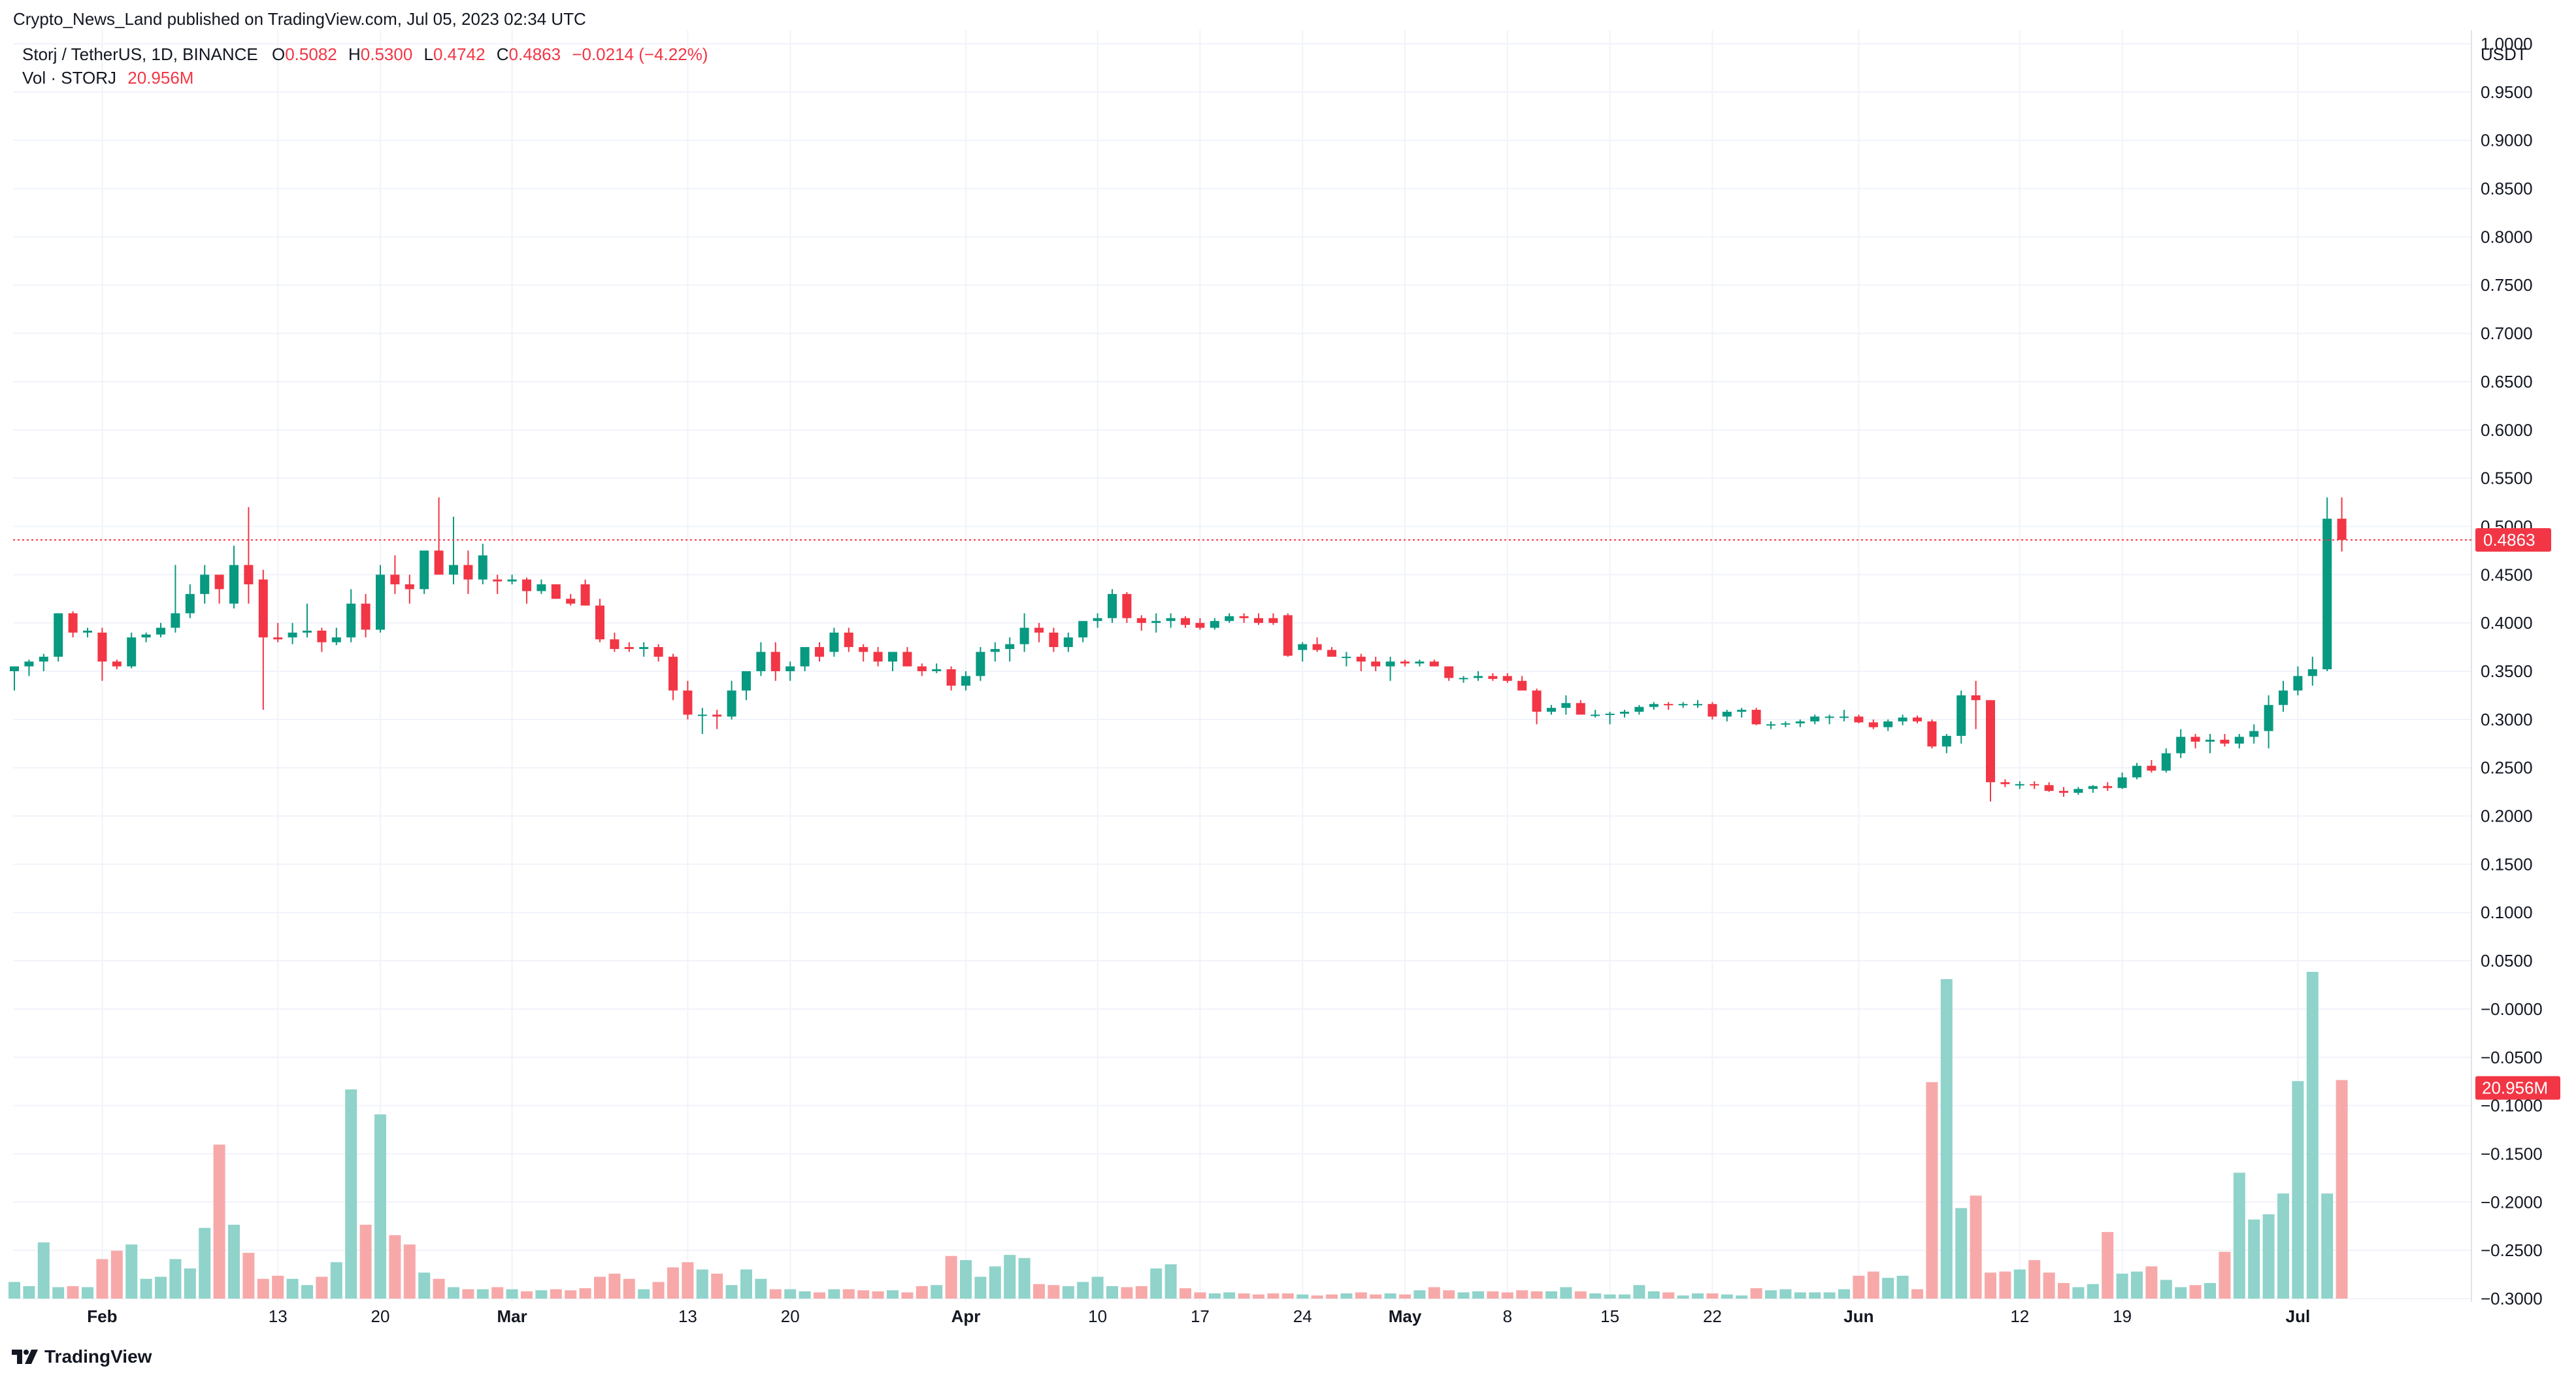  Describe the element at coordinates (69, 78) in the screenshot. I see `volume-label: Vol · STORJ` at that location.